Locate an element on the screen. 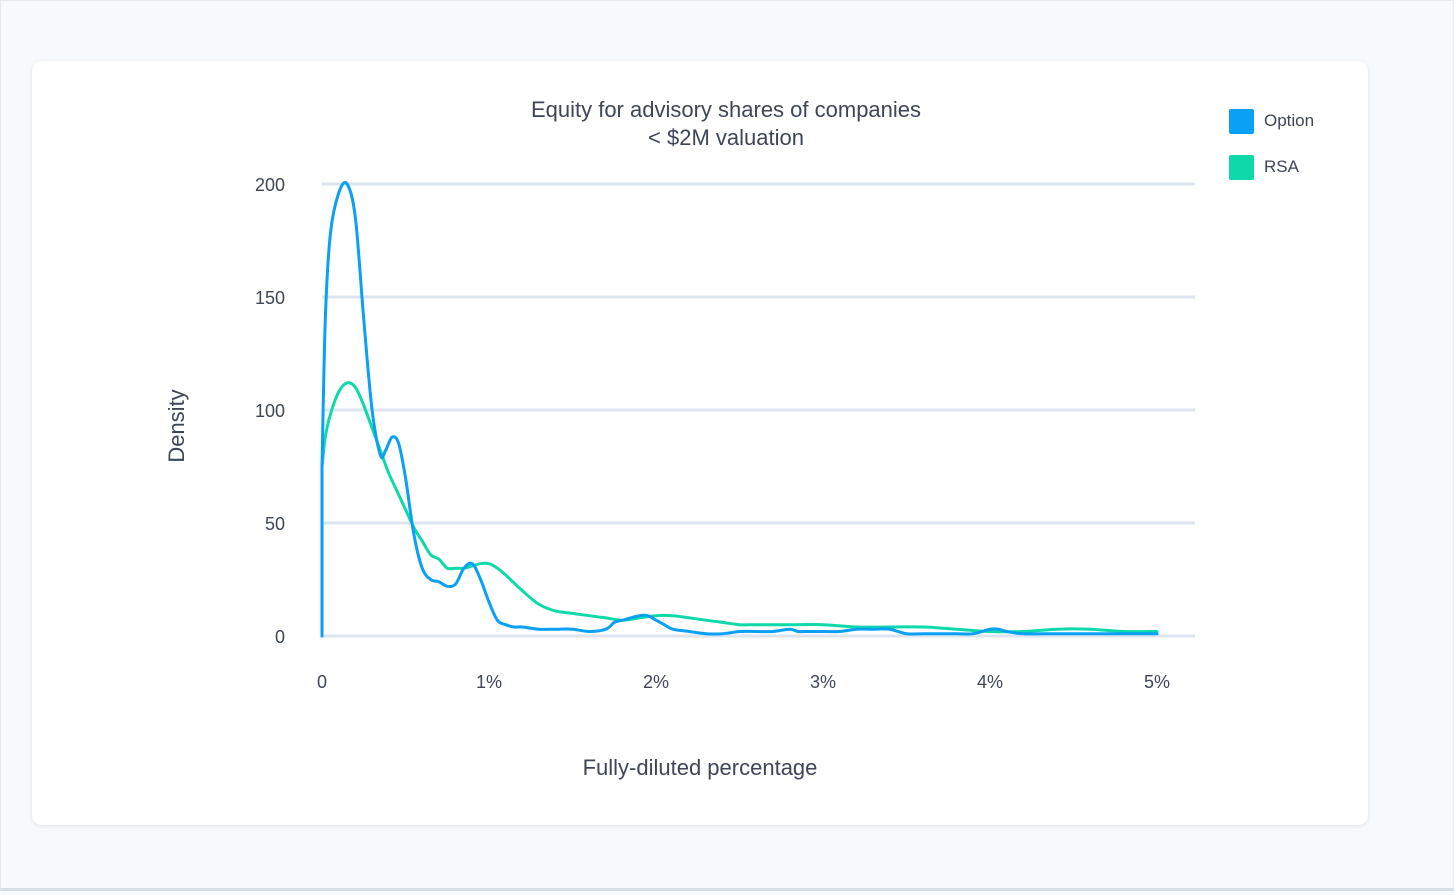 The image size is (1454, 895). x-axis-label: Fully-diluted percentage is located at coordinates (700, 767).